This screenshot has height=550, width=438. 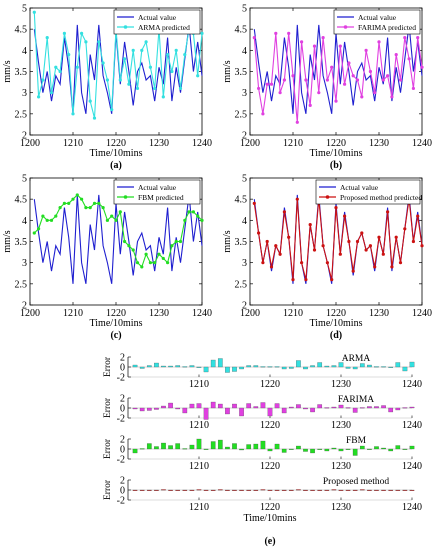 I want to click on y-axis-label: Error, so click(x=108, y=407).